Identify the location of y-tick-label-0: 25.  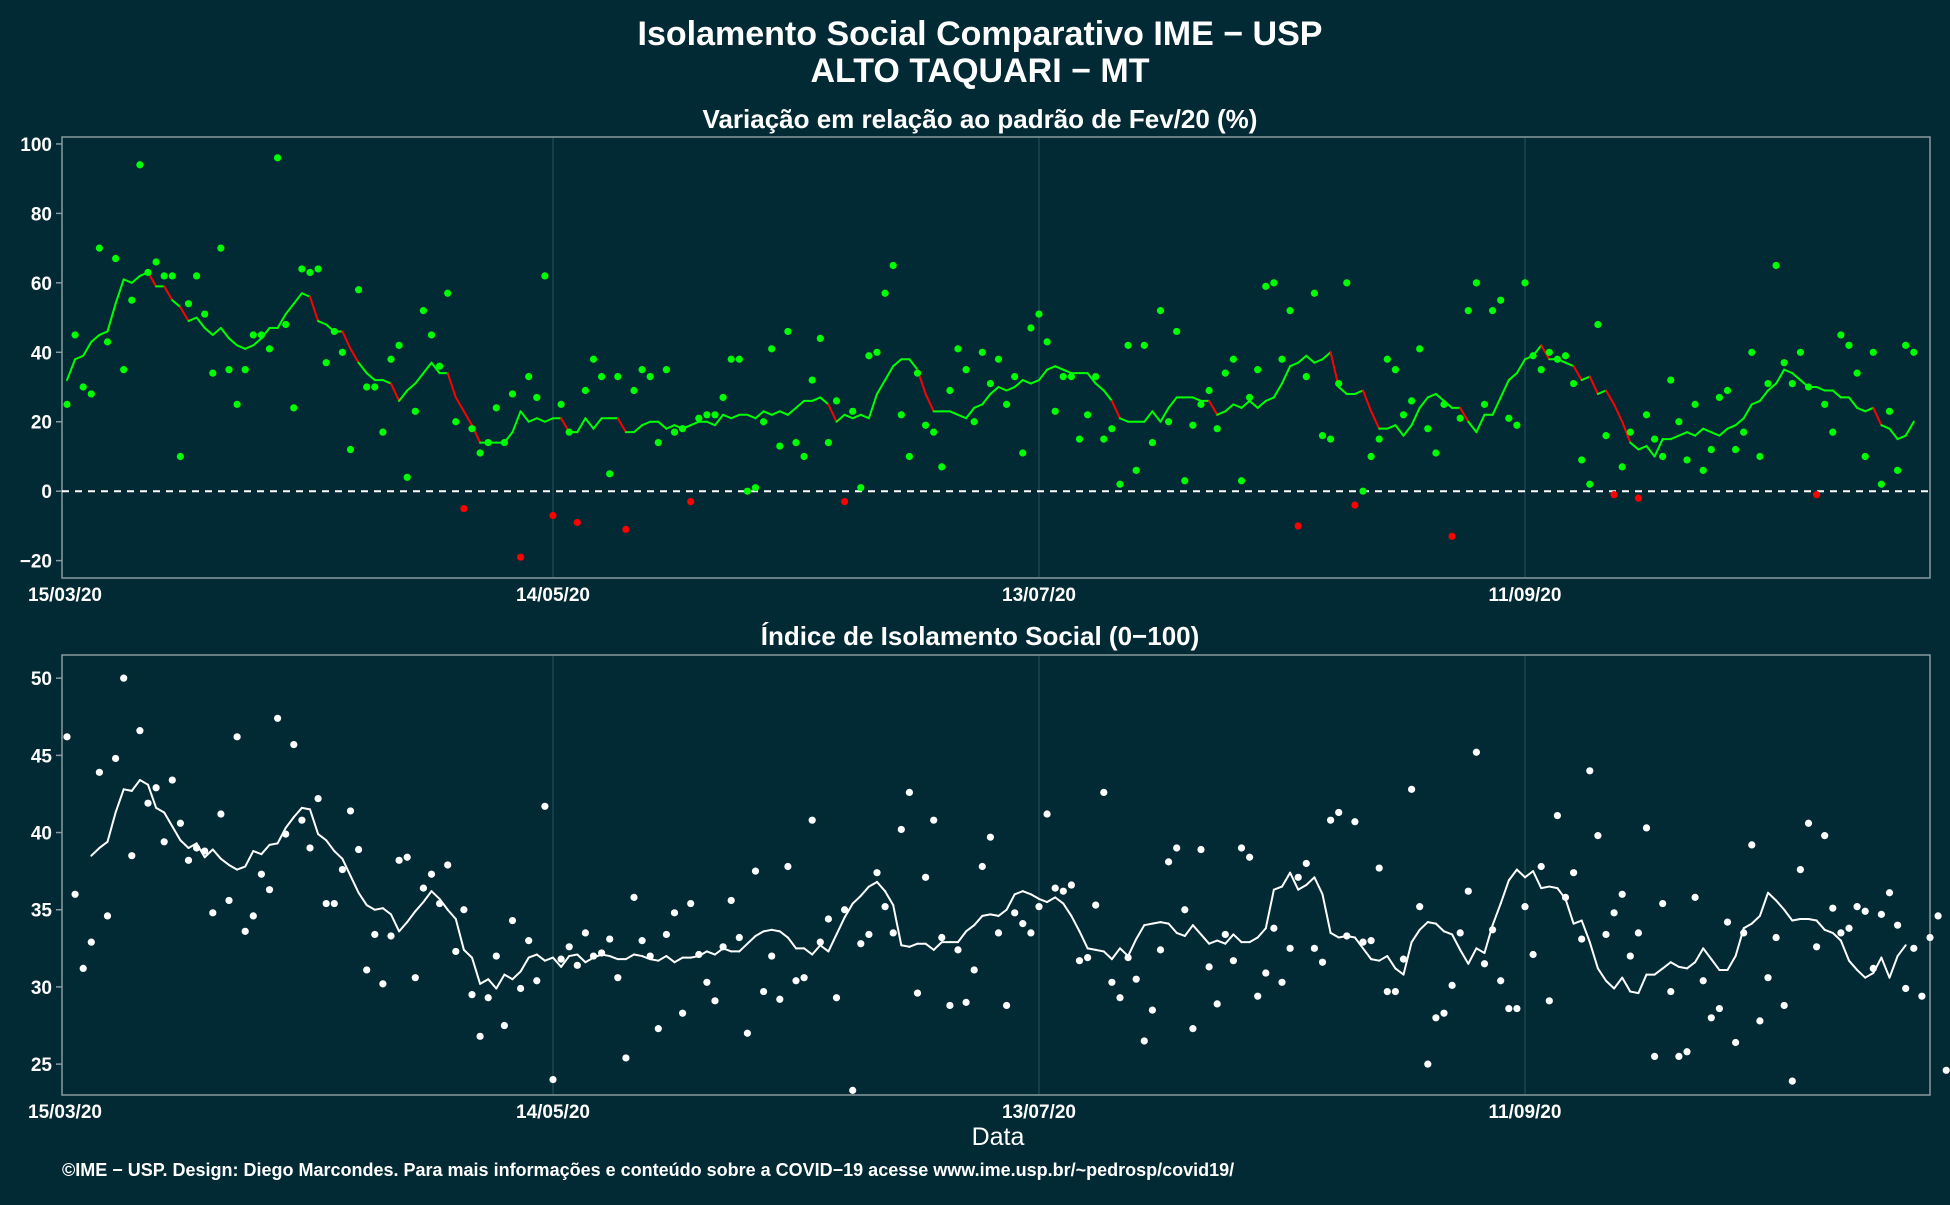
(42, 1065).